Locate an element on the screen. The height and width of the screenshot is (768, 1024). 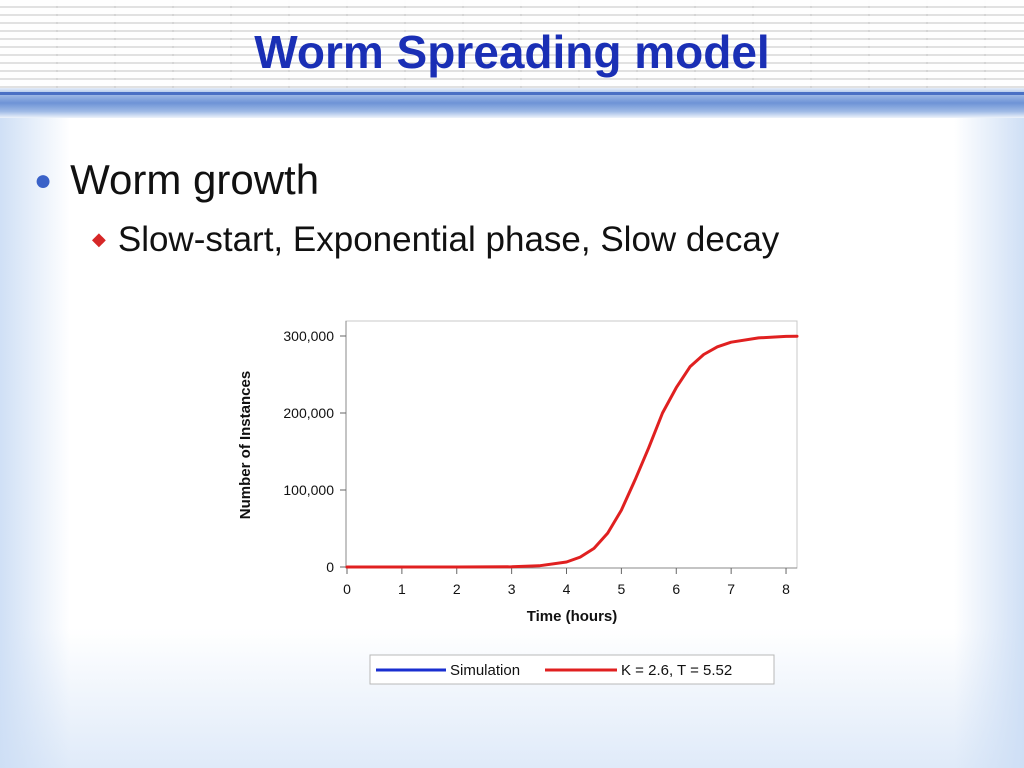
x-tick-label: 3 is located at coordinates (512, 589).